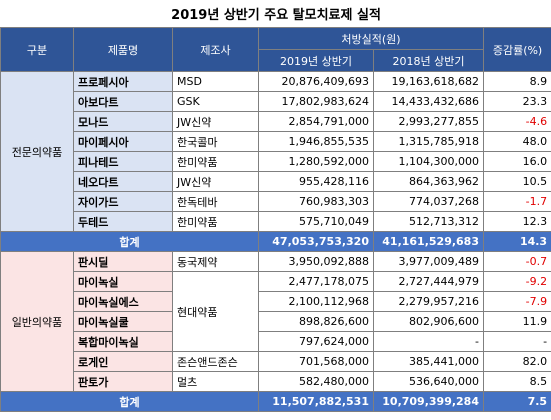 This screenshot has width=551, height=420. Describe the element at coordinates (516, 141) in the screenshot. I see `change-cell: 48.0` at that location.